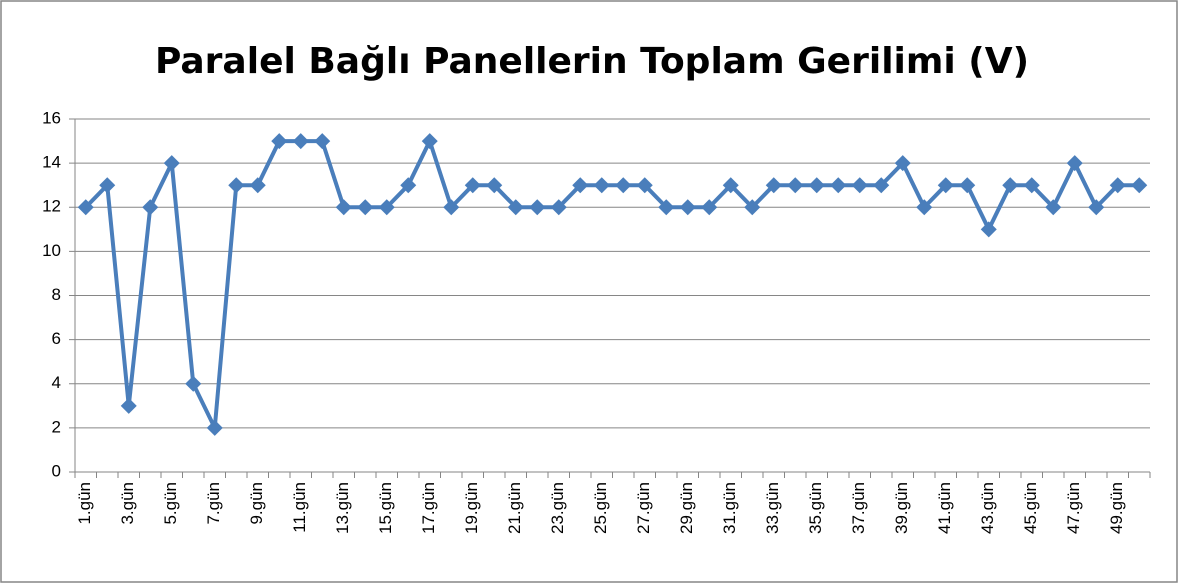  I want to click on y-tick-label: 0, so click(56, 470).